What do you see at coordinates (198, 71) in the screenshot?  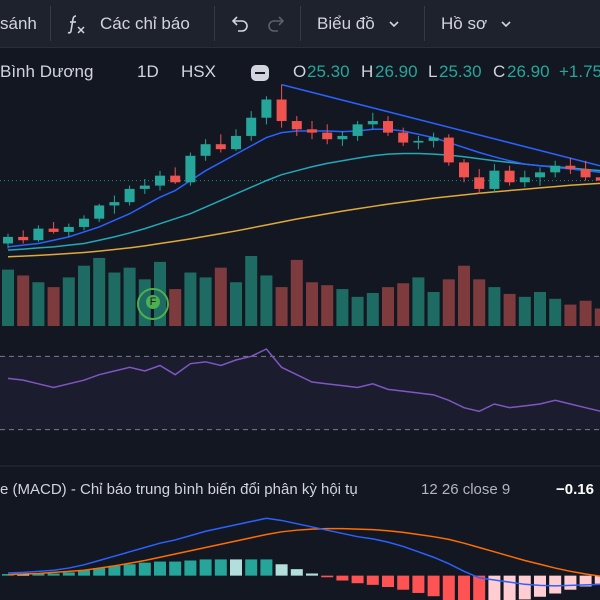 I see `symbol-exchange: HSX` at bounding box center [198, 71].